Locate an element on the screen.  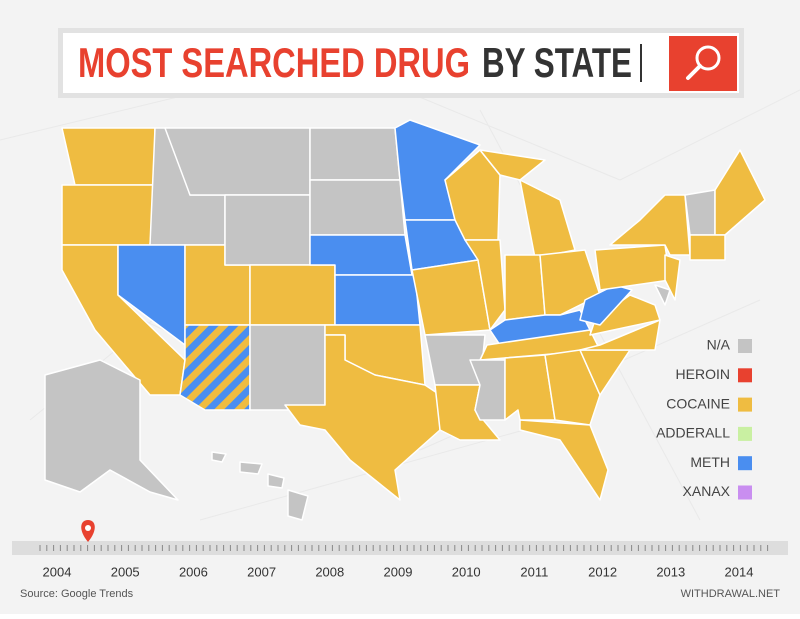
year-label: 2009 is located at coordinates (398, 571).